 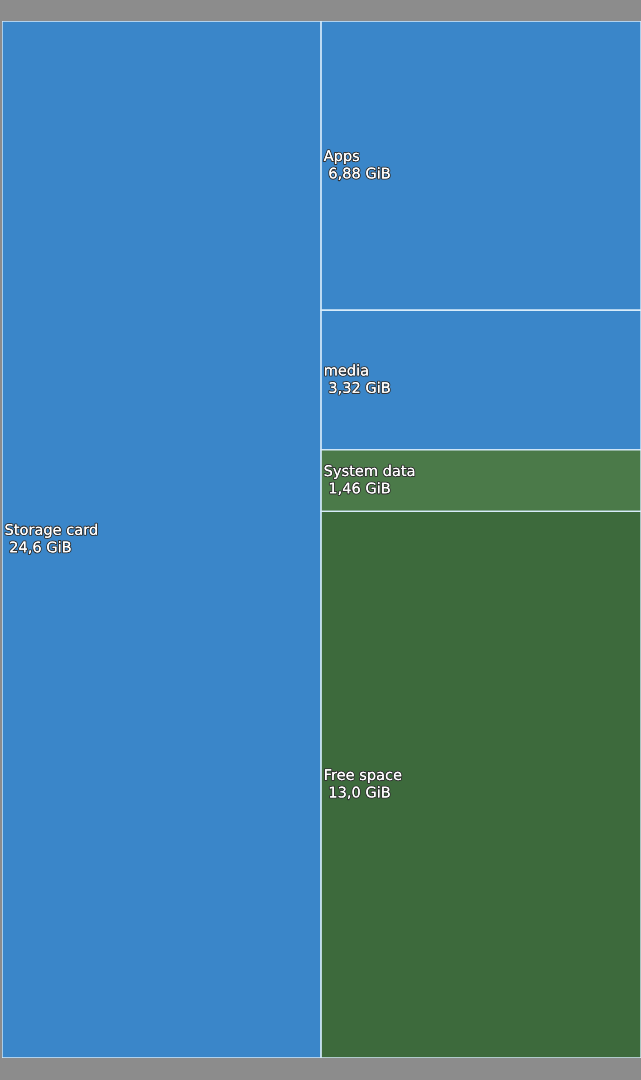 I want to click on data-label: 6,88 GiB, so click(x=359, y=174).